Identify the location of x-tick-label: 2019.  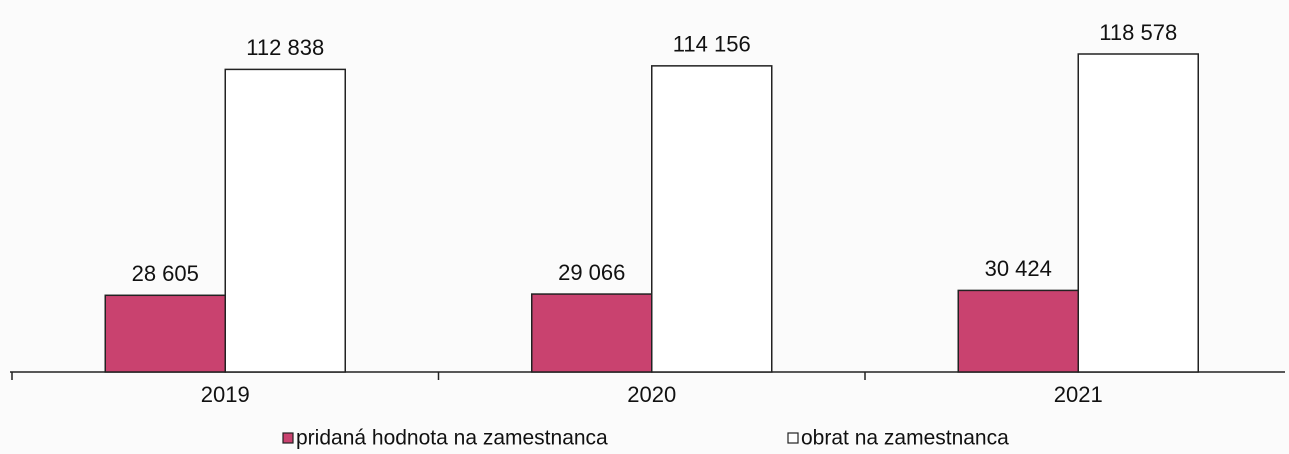
(225, 394).